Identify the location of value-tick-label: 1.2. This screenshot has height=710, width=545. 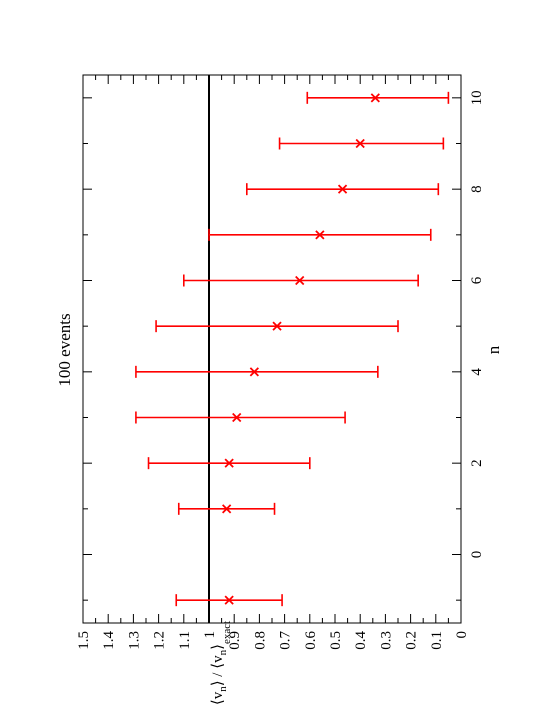
(160, 640).